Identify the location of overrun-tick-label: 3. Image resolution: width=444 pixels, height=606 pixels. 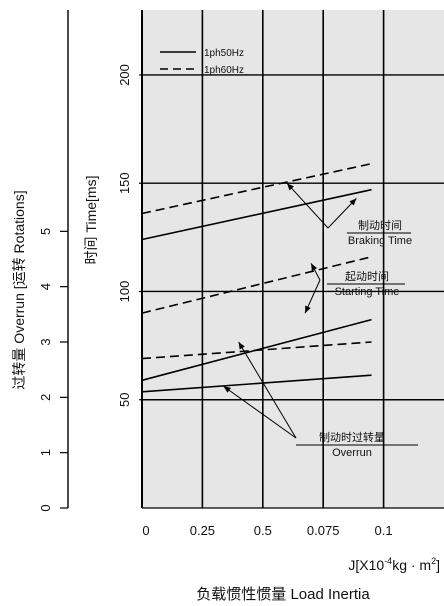
(45, 341).